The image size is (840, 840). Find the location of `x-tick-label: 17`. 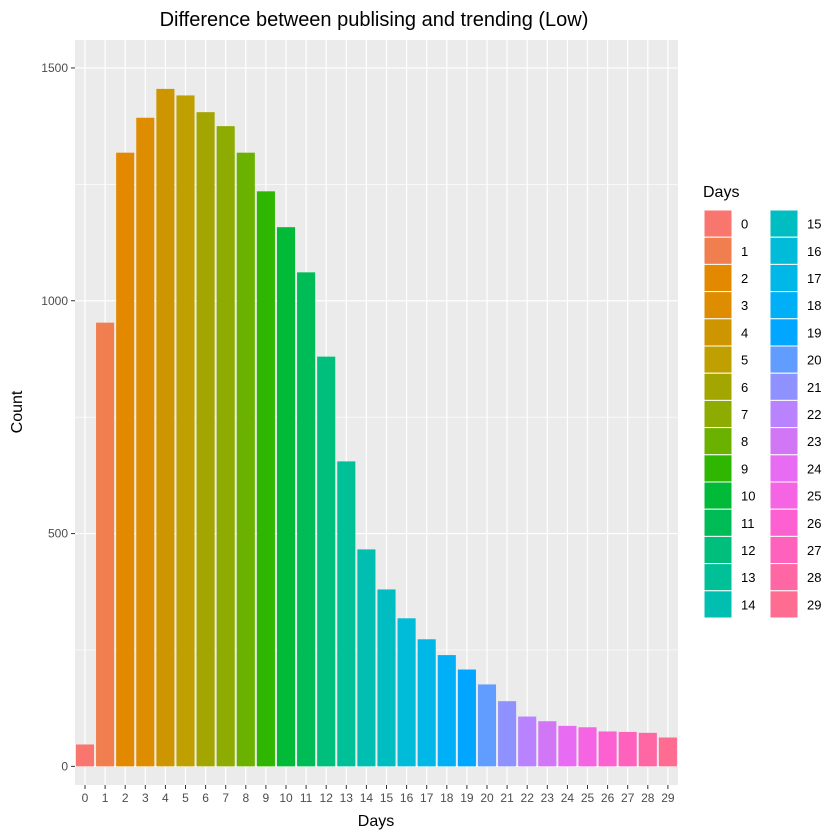

x-tick-label: 17 is located at coordinates (427, 798).